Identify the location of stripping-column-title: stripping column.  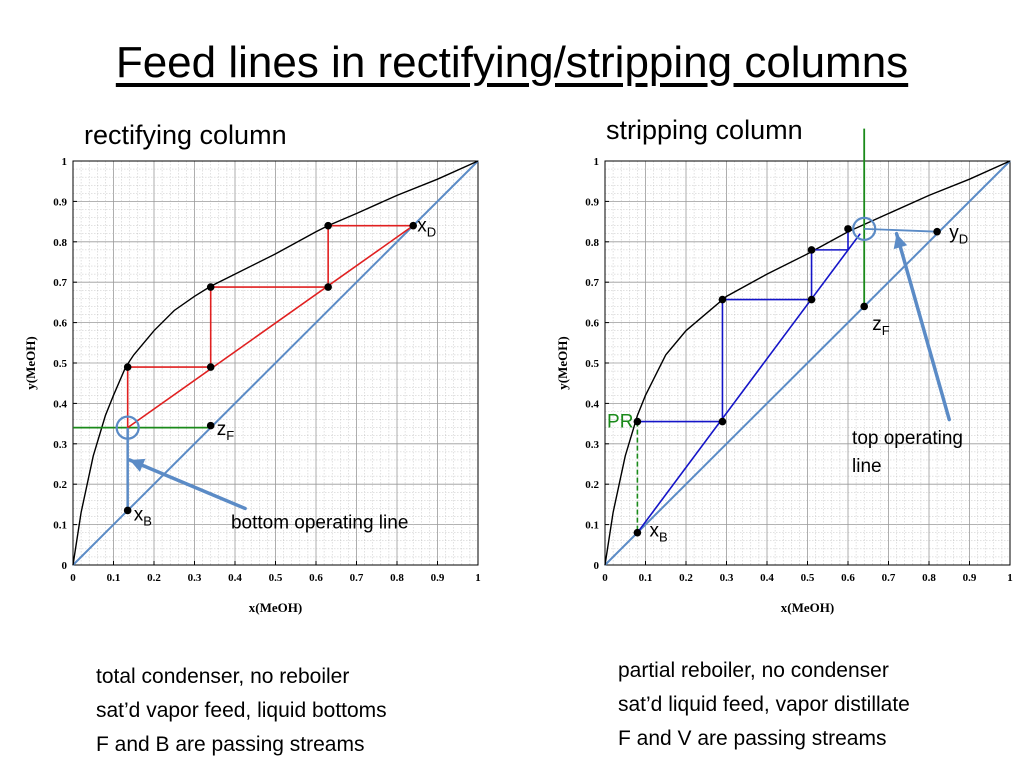
(704, 130).